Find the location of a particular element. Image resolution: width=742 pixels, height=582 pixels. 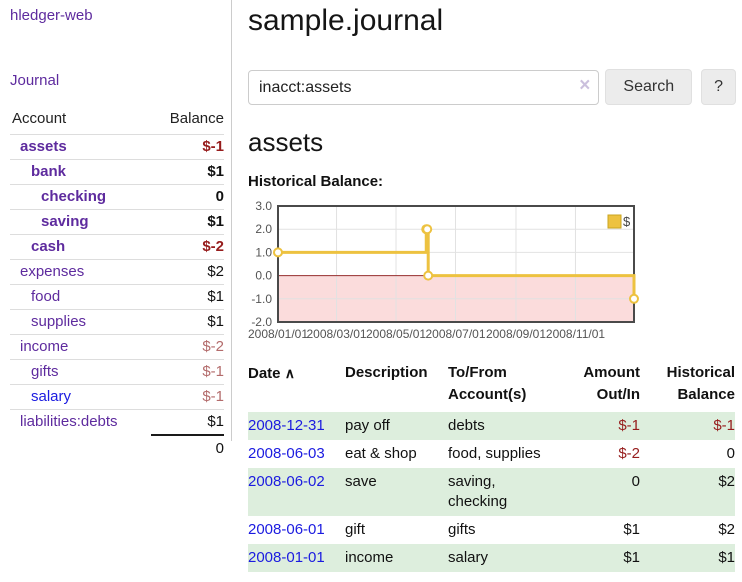

register-amount: $1 is located at coordinates (631, 529).